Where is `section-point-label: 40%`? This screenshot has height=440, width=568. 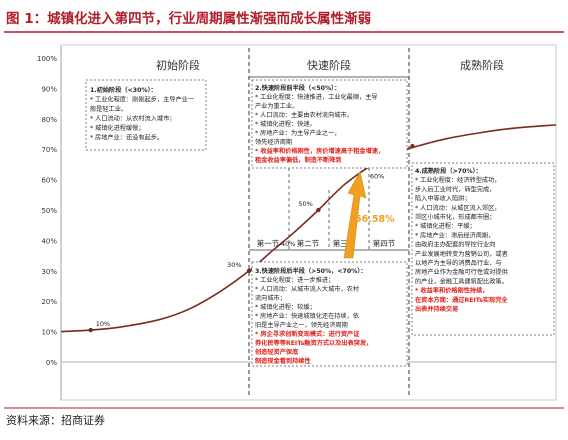 section-point-label: 40% is located at coordinates (288, 244).